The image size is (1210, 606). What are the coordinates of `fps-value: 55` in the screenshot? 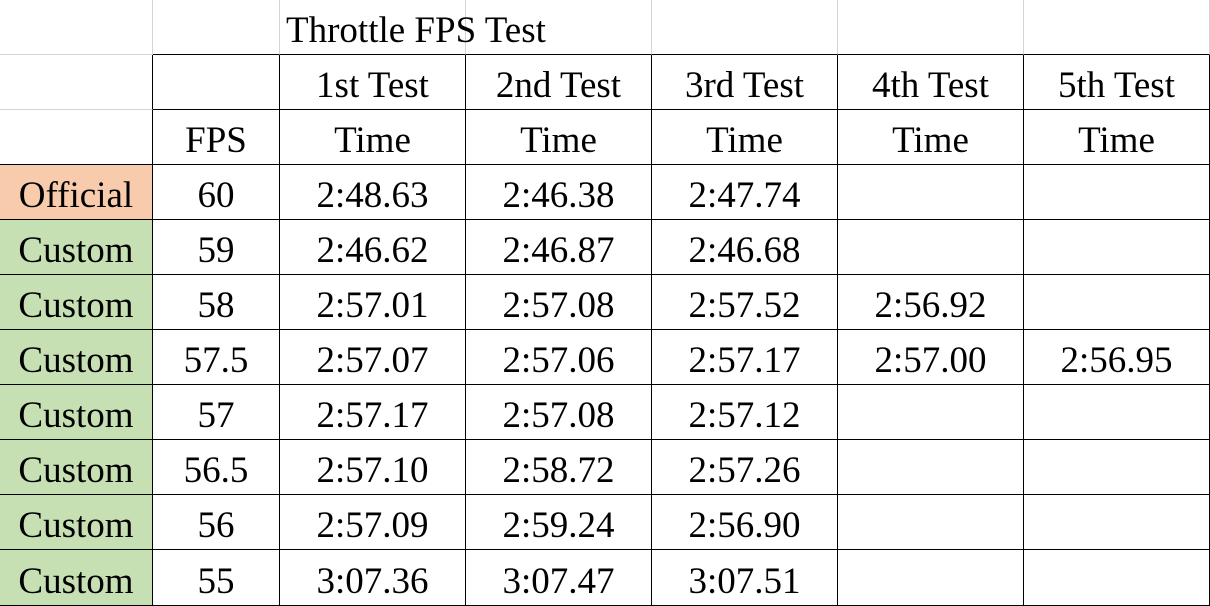 It's located at (216, 578).